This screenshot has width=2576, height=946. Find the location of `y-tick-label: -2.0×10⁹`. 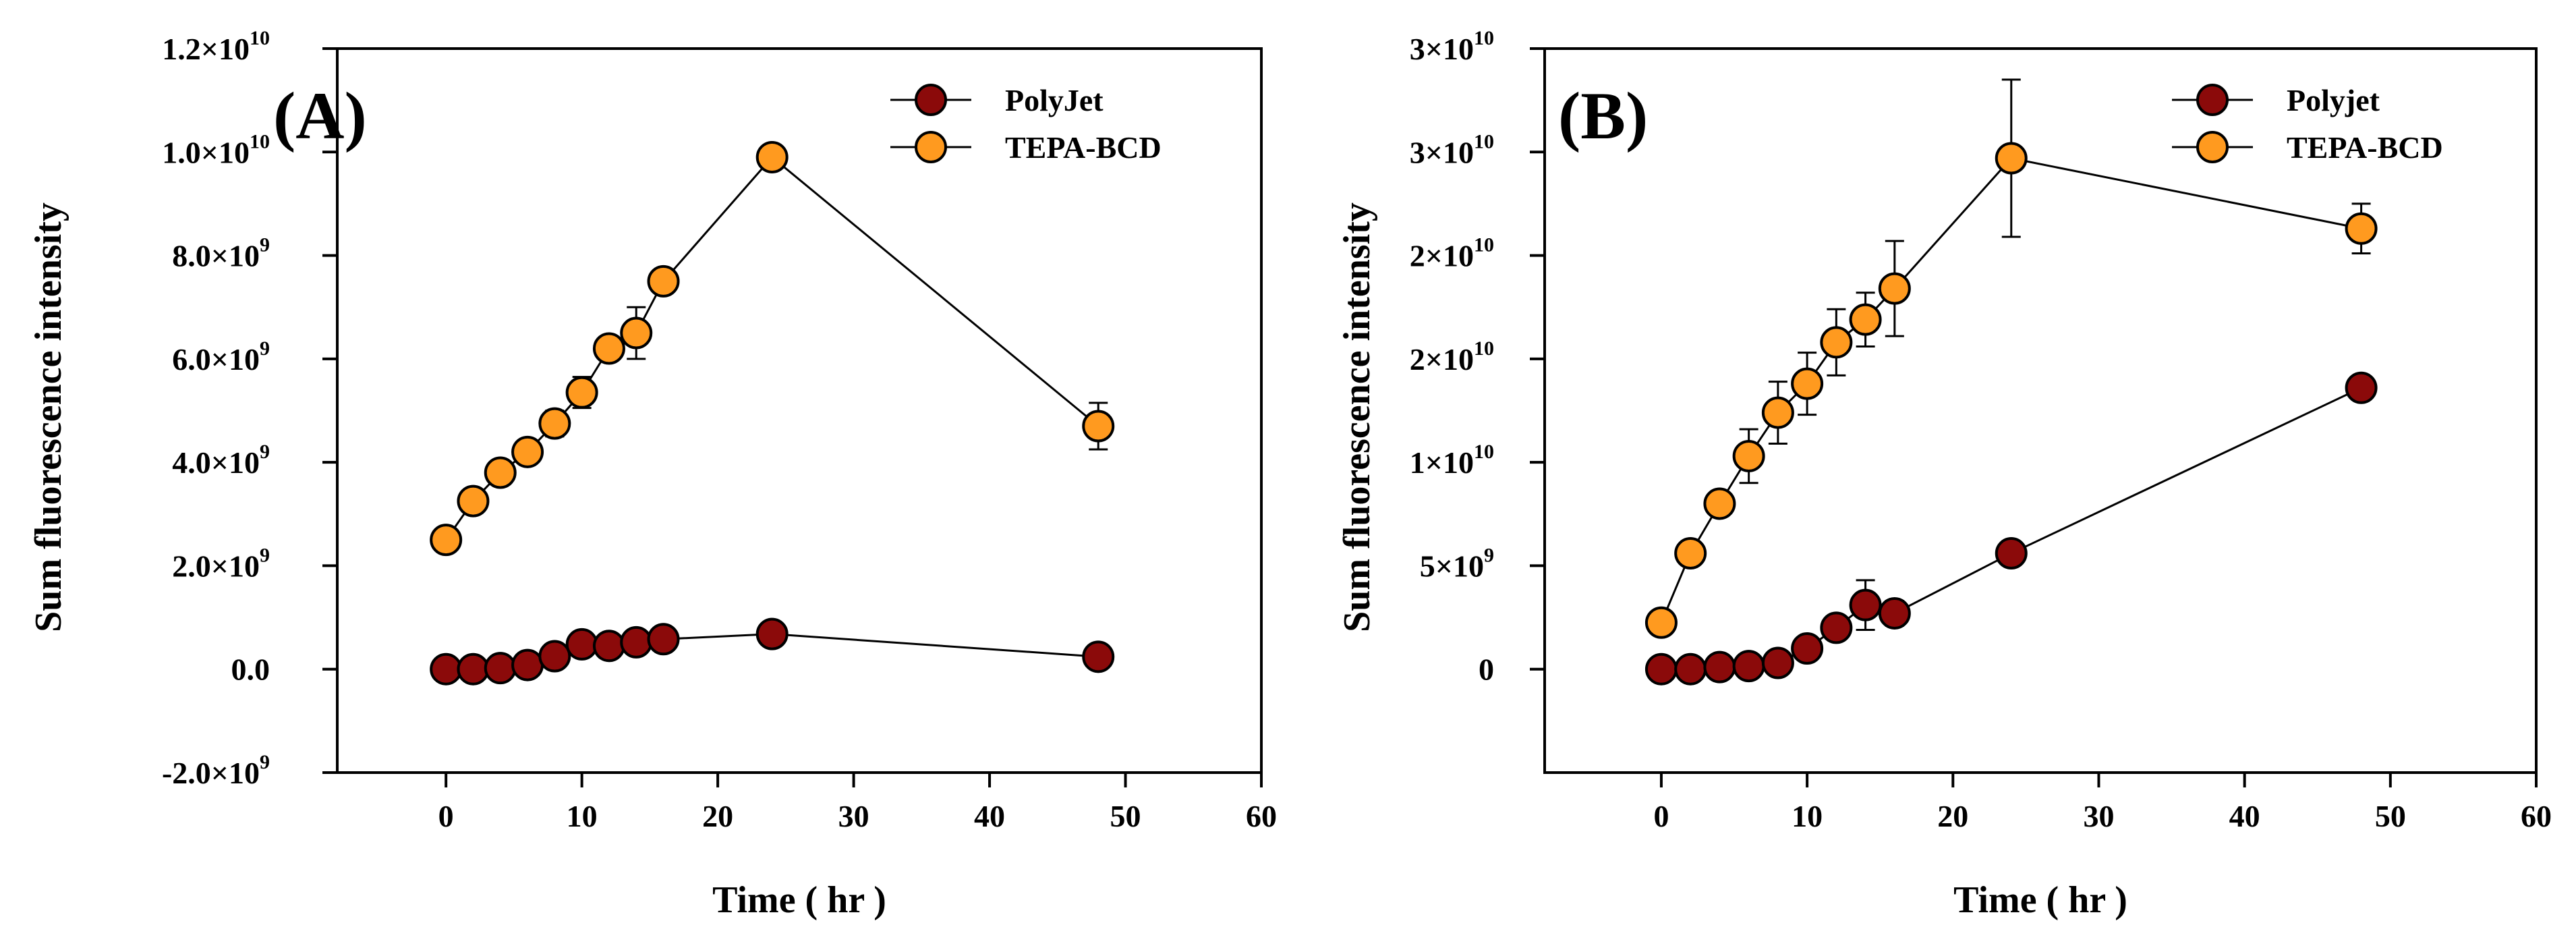

y-tick-label: -2.0×10⁹ is located at coordinates (216, 770).